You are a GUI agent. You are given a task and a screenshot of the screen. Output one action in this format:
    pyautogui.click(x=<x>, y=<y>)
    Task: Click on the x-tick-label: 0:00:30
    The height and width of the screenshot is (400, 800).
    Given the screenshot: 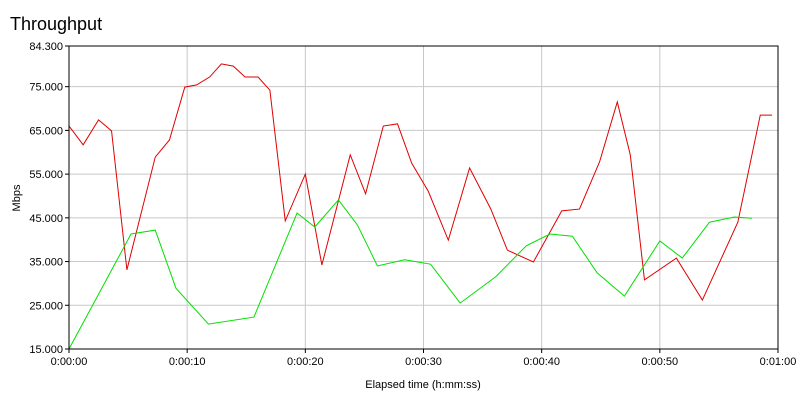 What is the action you would take?
    pyautogui.click(x=423, y=362)
    